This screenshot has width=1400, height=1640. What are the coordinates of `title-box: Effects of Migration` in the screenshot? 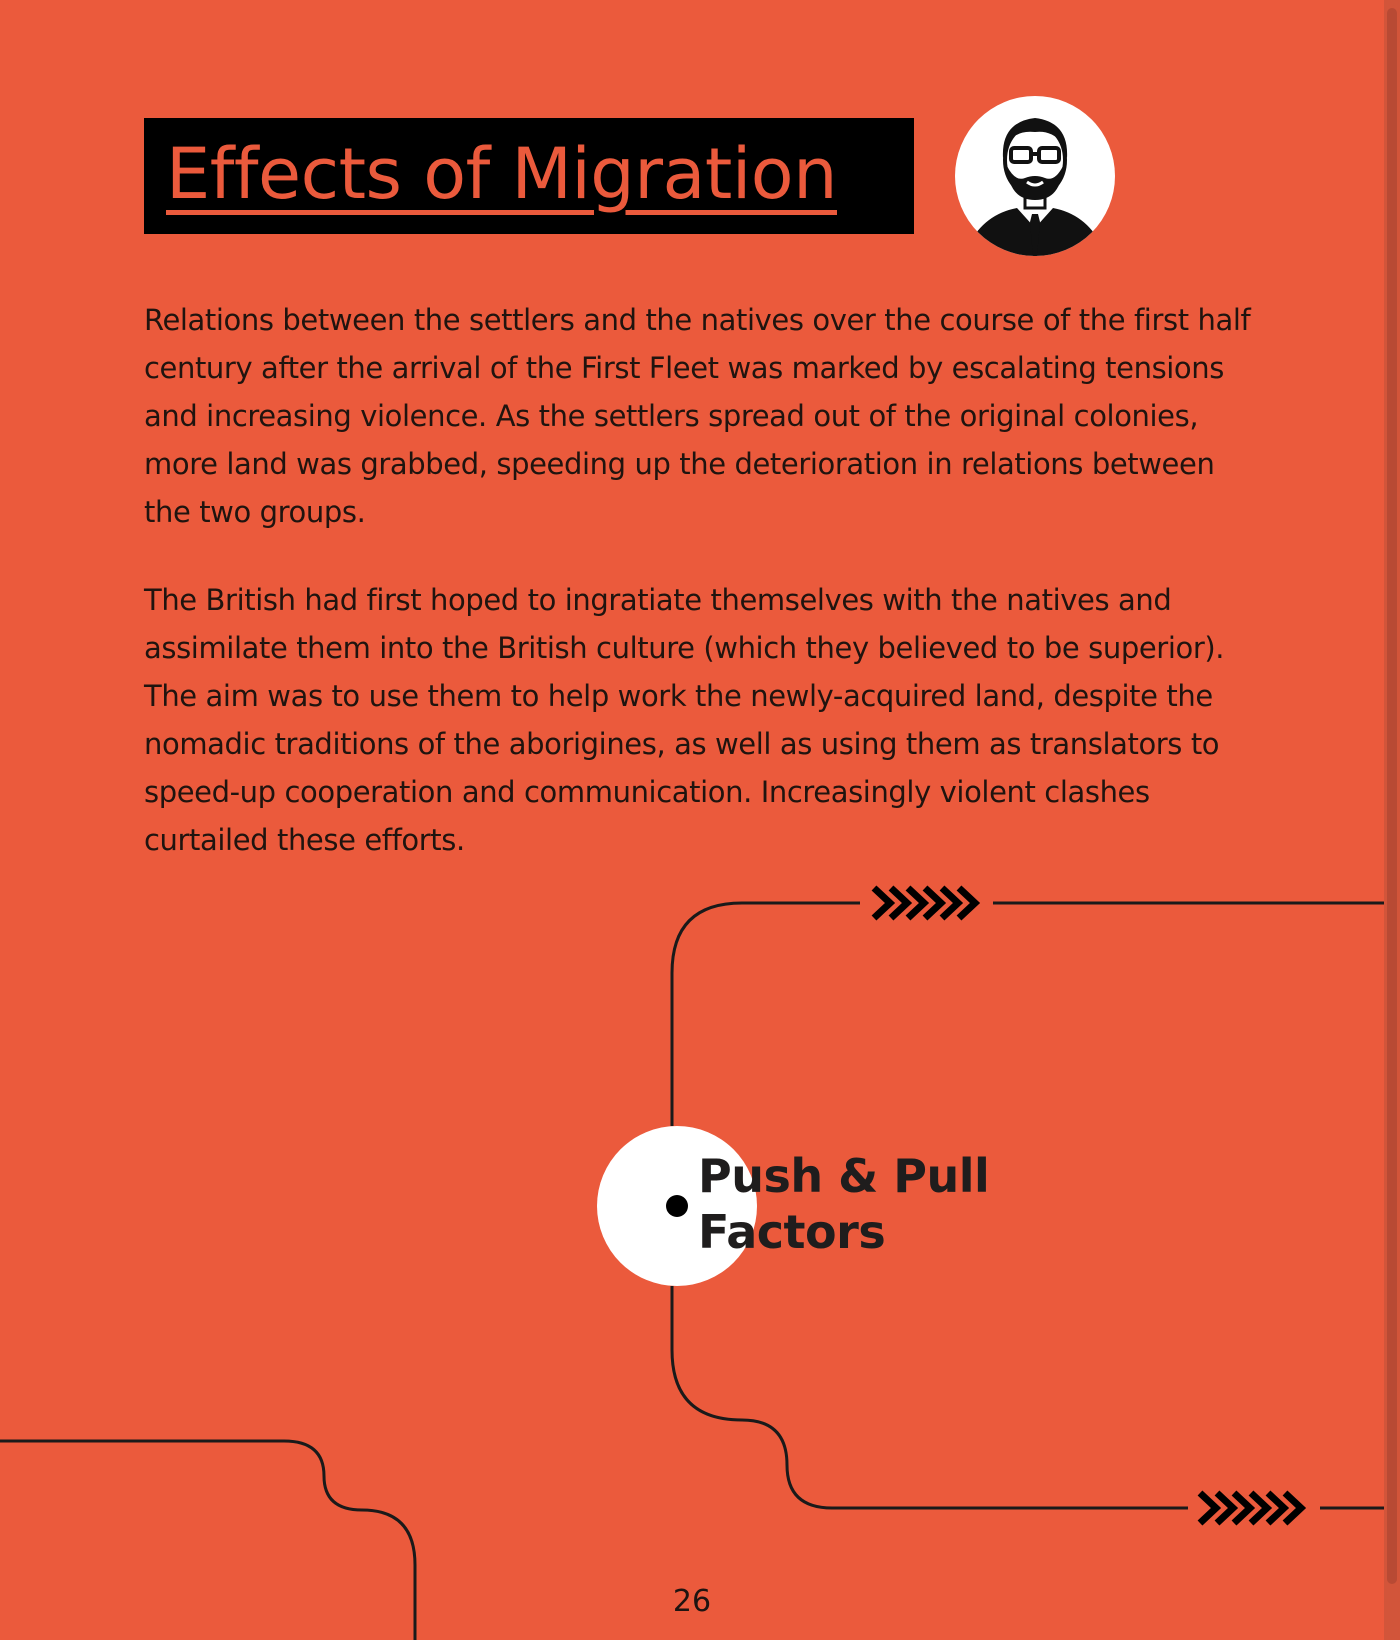 It's located at (529, 176).